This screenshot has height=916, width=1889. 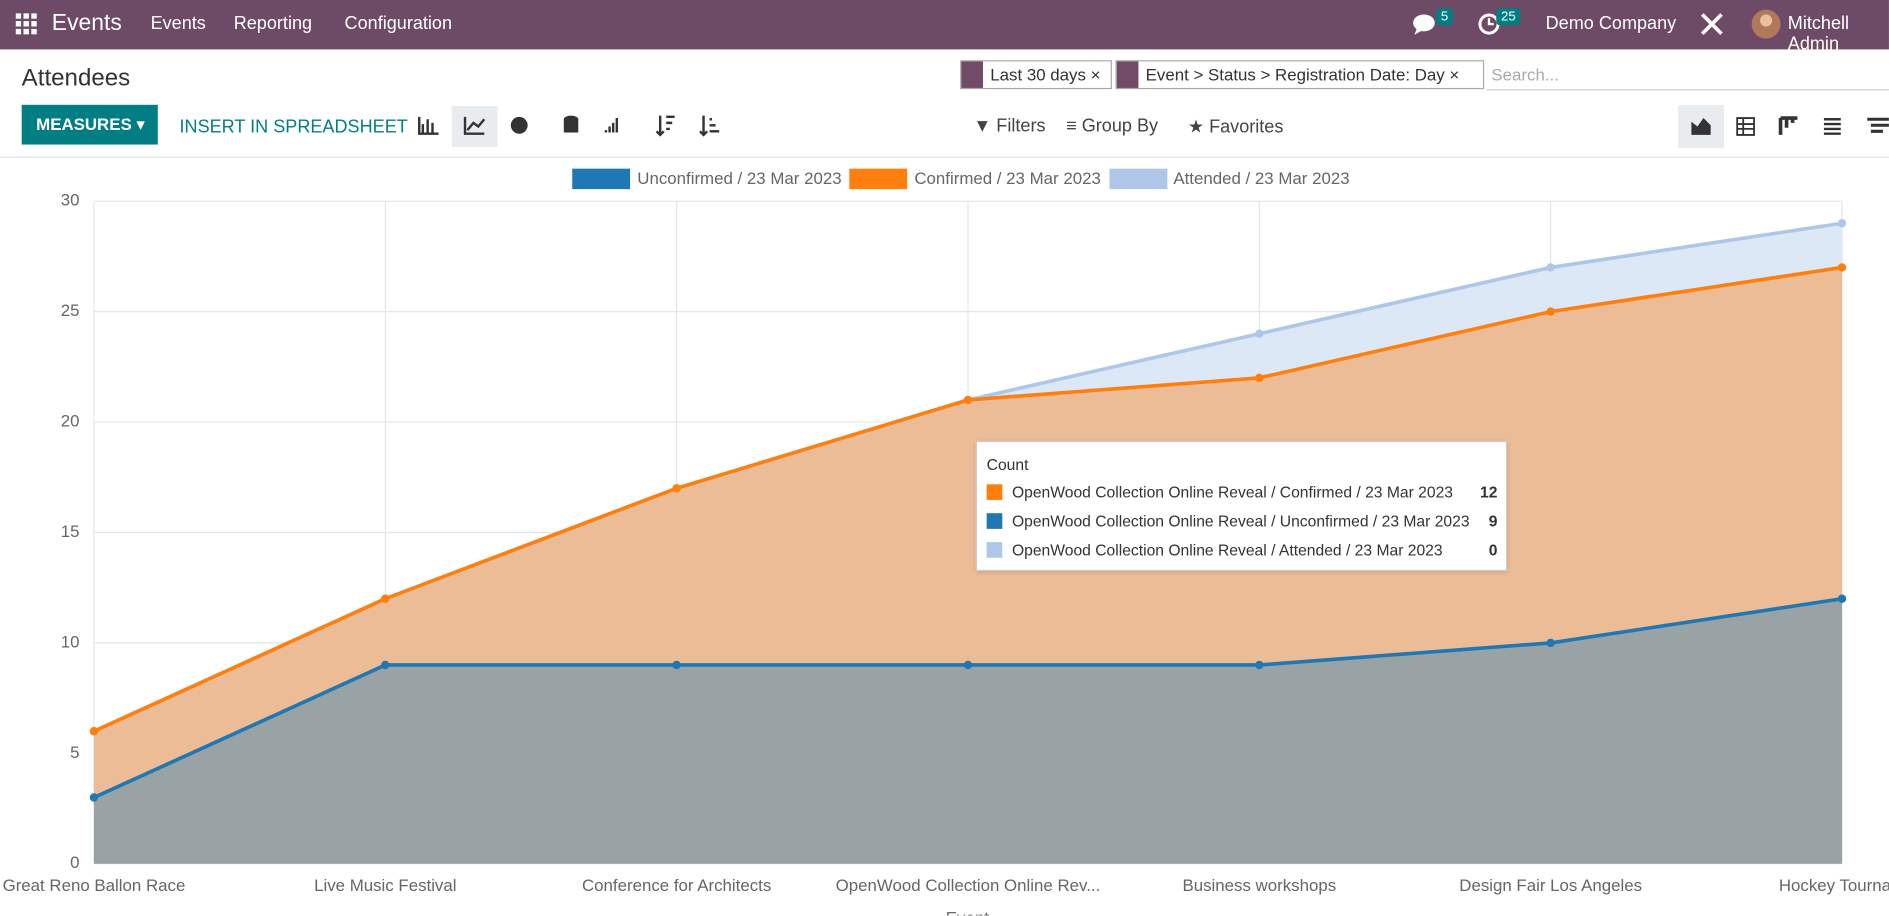 I want to click on menu-item: Reporting, so click(x=273, y=23).